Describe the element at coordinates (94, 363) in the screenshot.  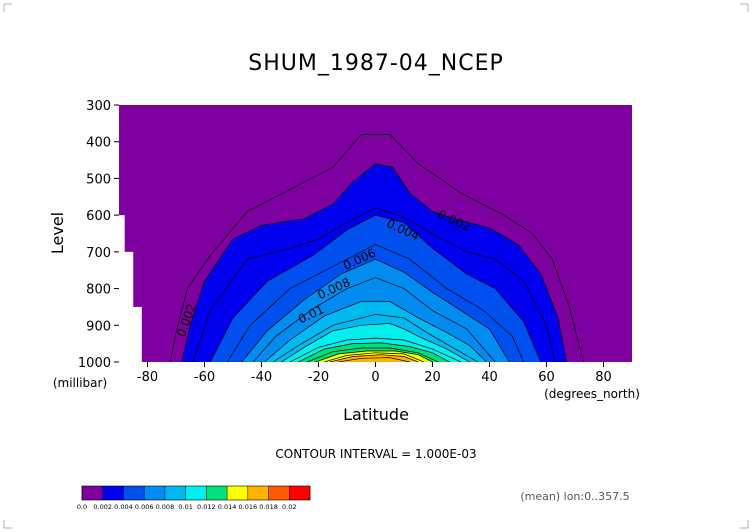
I see `y-tick-label: 1000` at that location.